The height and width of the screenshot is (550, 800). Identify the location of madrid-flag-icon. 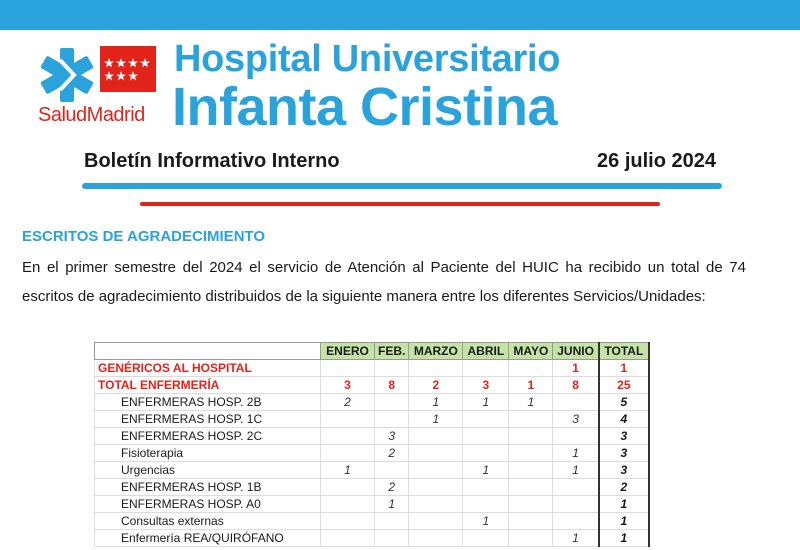
(128, 69).